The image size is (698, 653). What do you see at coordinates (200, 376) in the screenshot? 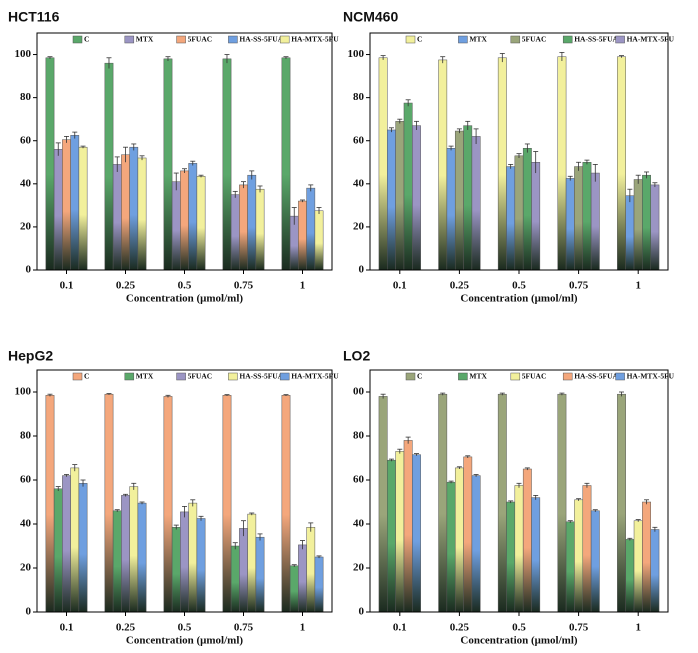
I see `legend-label: 5FUAC` at bounding box center [200, 376].